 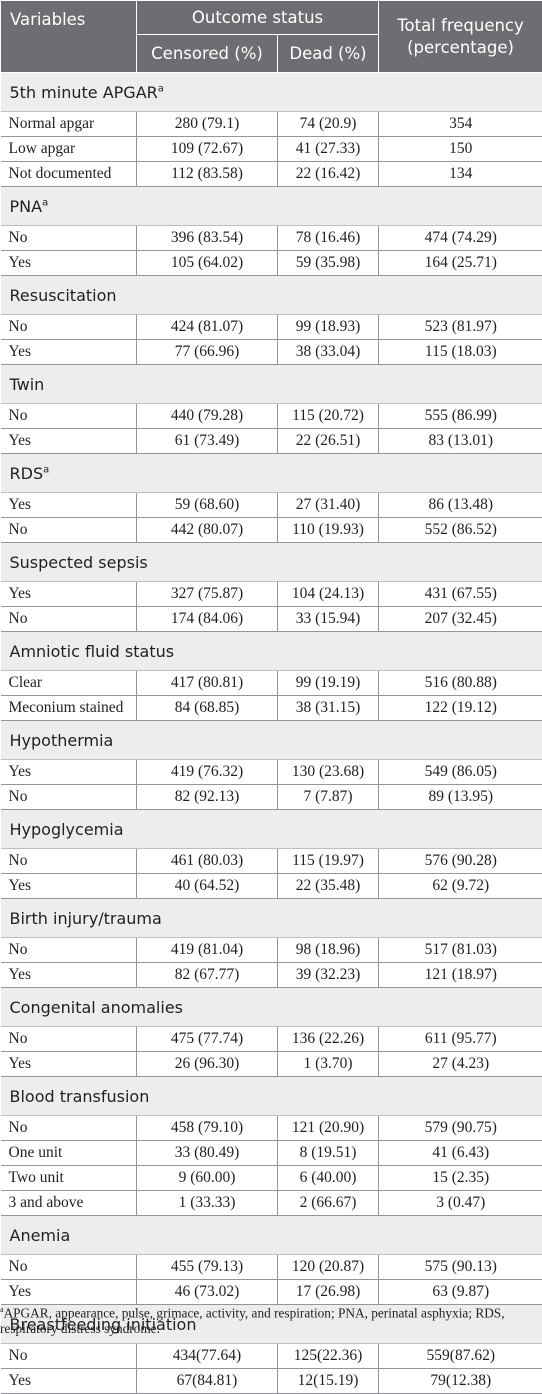 What do you see at coordinates (207, 1203) in the screenshot?
I see `censored-cell: 1 (33.33)` at bounding box center [207, 1203].